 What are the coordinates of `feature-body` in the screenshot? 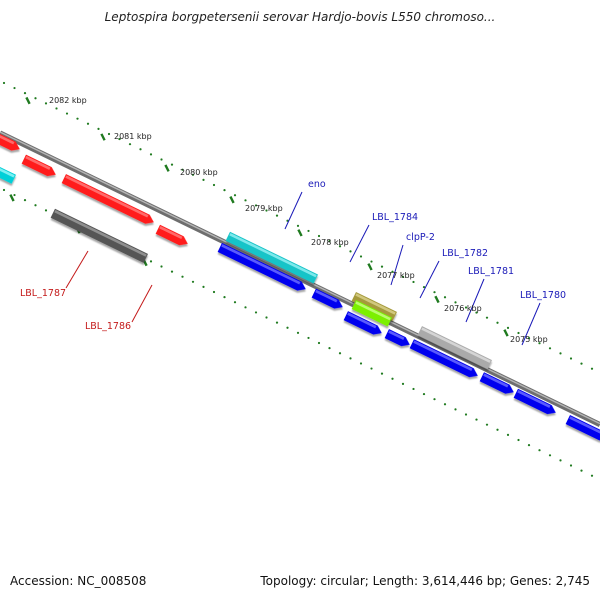 It's located at (8, 173).